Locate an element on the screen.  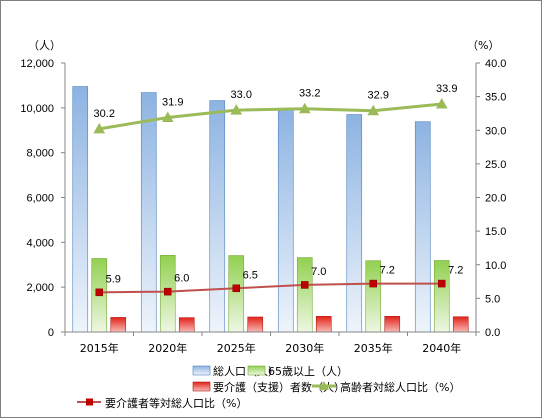
right-tick-label: 5.0 is located at coordinates (492, 299).